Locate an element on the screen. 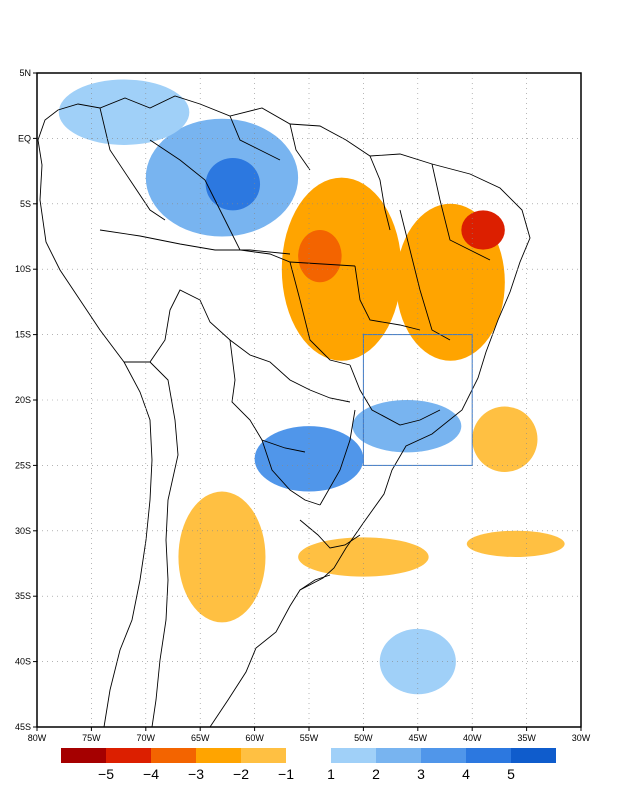 This screenshot has width=618, height=800. latitude-ticks: 5N EQ 5S 10S 15S 20S 25S 30S 35S 40S 45S is located at coordinates (26, 400).